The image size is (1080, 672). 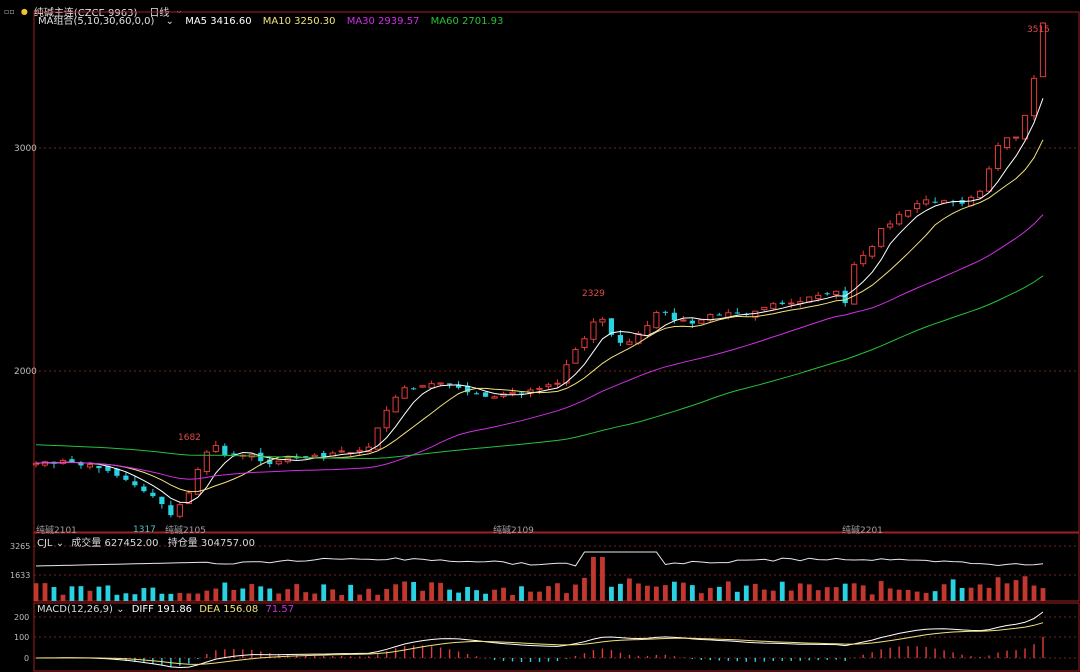 What do you see at coordinates (45, 543) in the screenshot?
I see `volume-indicator-label: CJL` at bounding box center [45, 543].